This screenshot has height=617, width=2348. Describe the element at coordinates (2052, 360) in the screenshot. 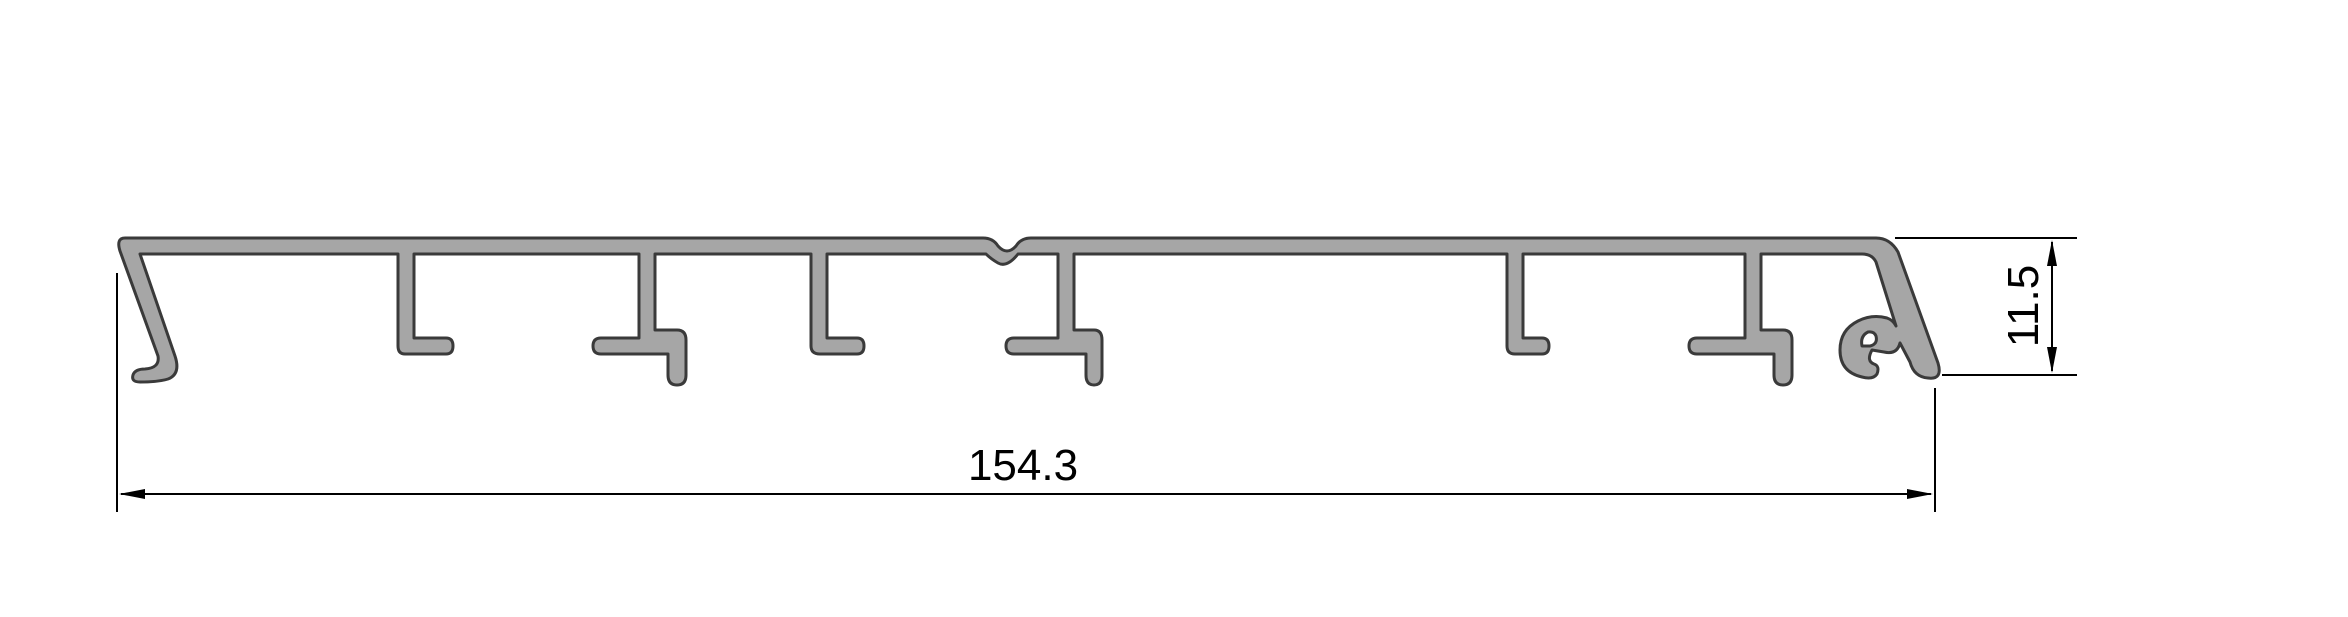

I see `height-arrow-bottom` at that location.